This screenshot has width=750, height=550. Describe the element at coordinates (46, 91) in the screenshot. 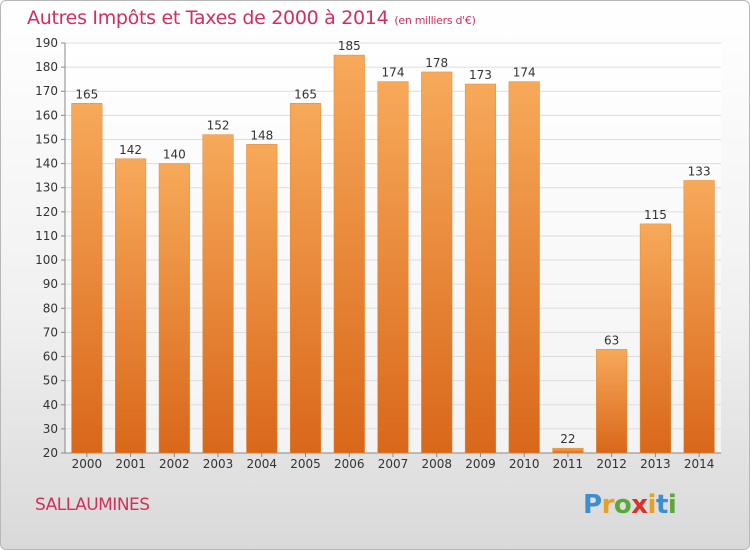

I see `y-tick-label: 170` at that location.